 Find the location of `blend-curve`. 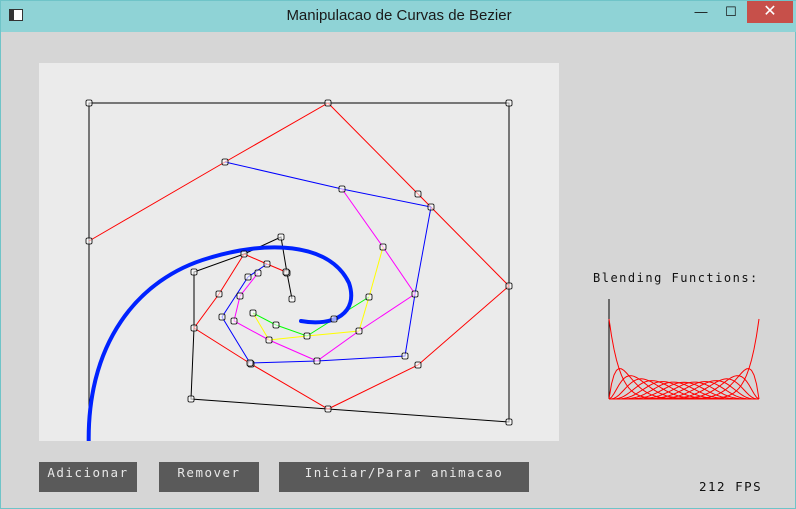

blend-curve is located at coordinates (683, 359).